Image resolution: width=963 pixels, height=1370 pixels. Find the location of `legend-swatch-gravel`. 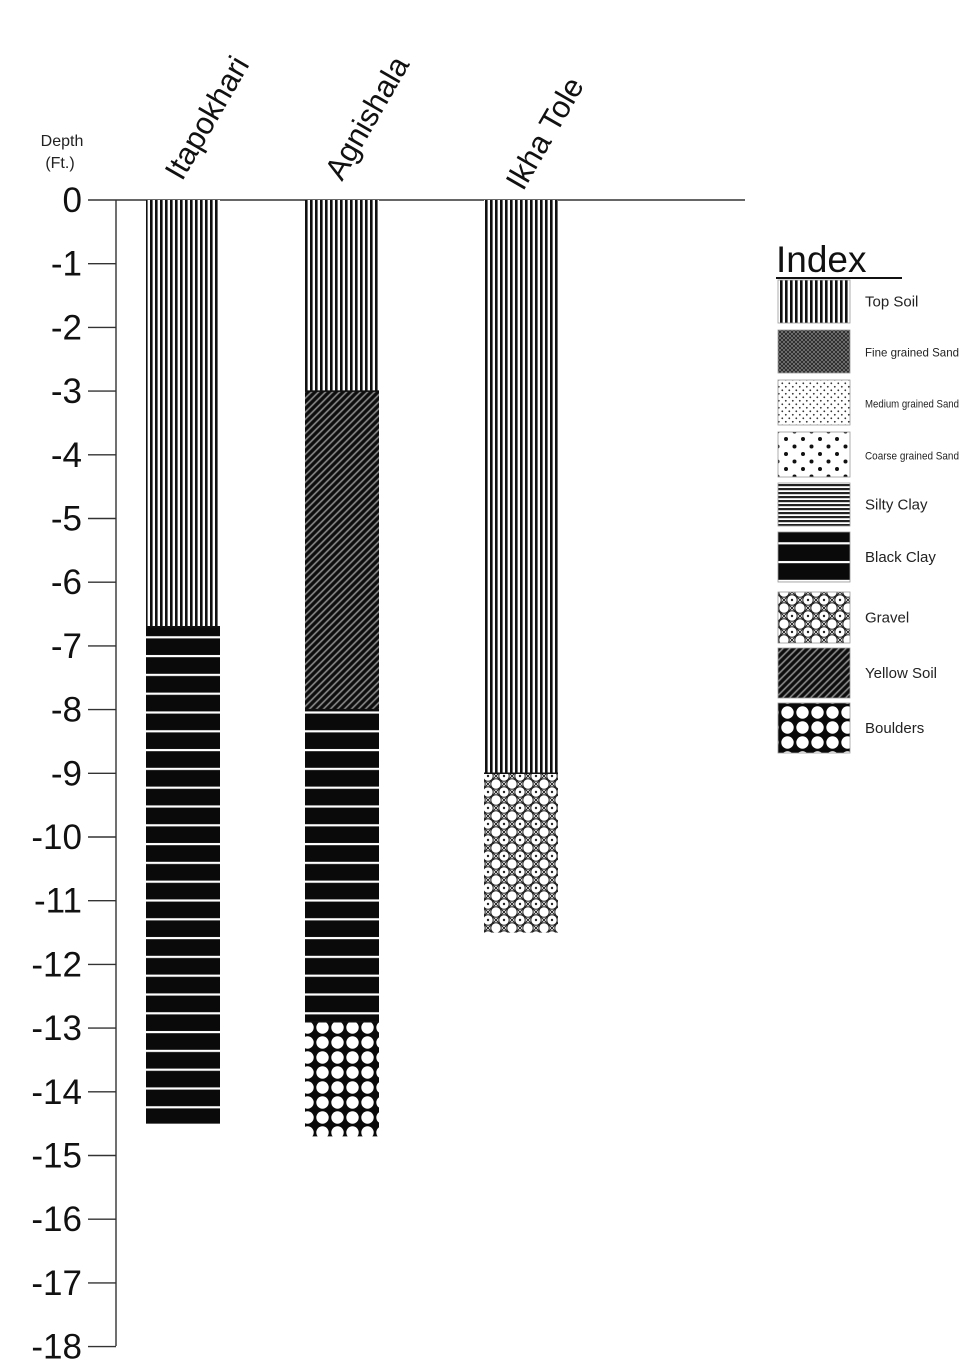

legend-swatch-gravel is located at coordinates (814, 617).